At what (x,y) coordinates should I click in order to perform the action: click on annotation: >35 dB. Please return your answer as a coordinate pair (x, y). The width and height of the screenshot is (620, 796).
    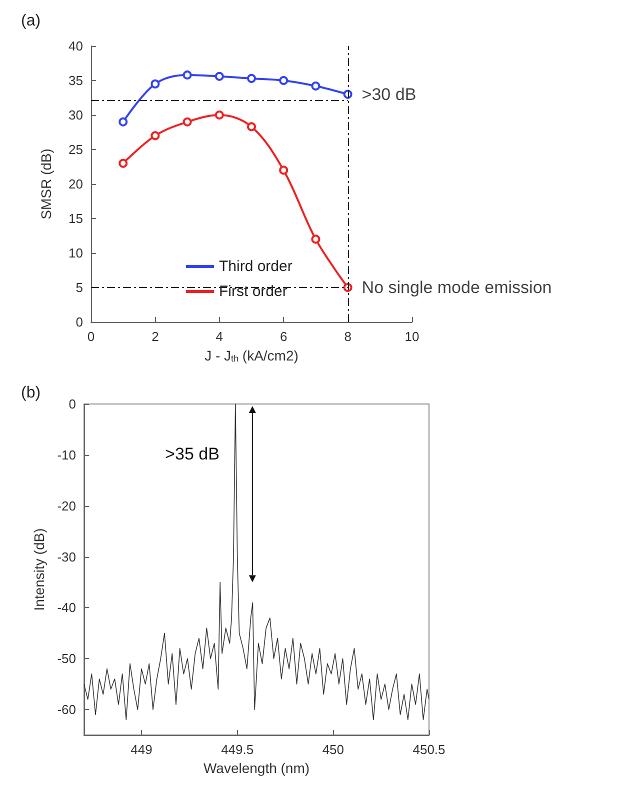
    Looking at the image, I should click on (192, 454).